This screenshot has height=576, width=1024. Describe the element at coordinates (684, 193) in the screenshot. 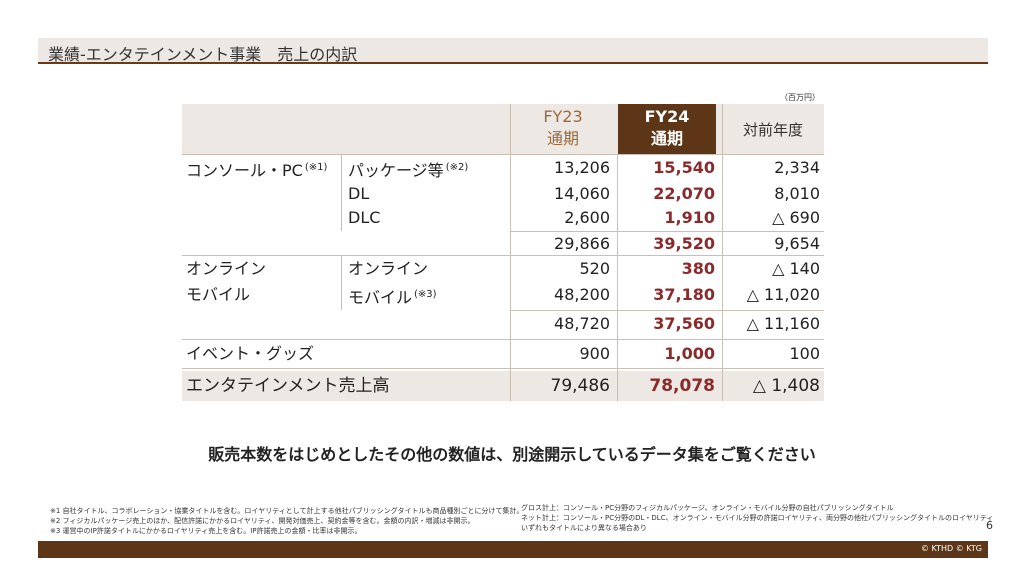

I see `fy24-value: 22,070` at that location.